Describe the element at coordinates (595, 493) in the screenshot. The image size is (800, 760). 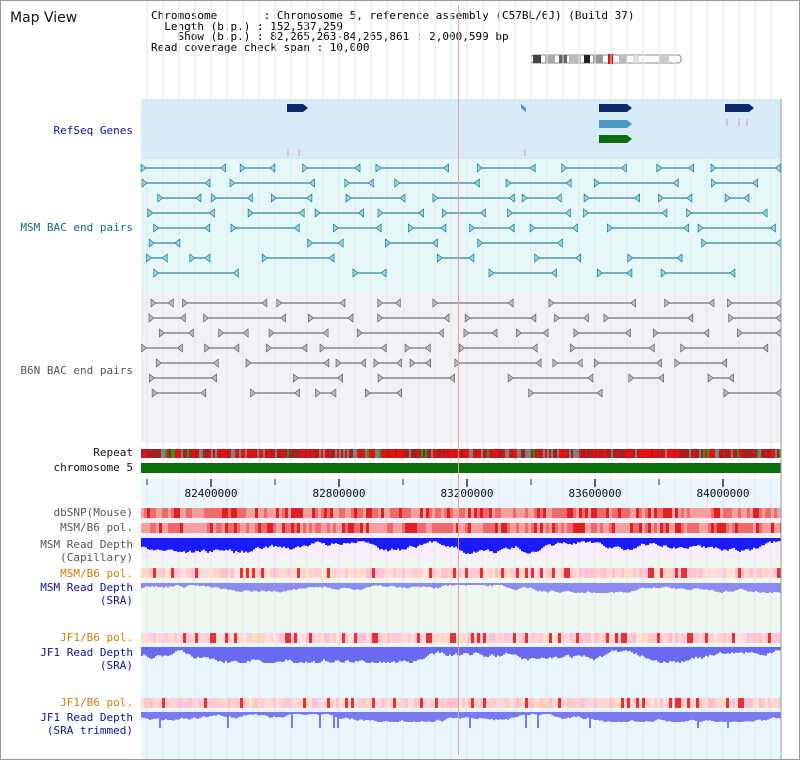
I see `axis-tick-label: 83600000` at that location.